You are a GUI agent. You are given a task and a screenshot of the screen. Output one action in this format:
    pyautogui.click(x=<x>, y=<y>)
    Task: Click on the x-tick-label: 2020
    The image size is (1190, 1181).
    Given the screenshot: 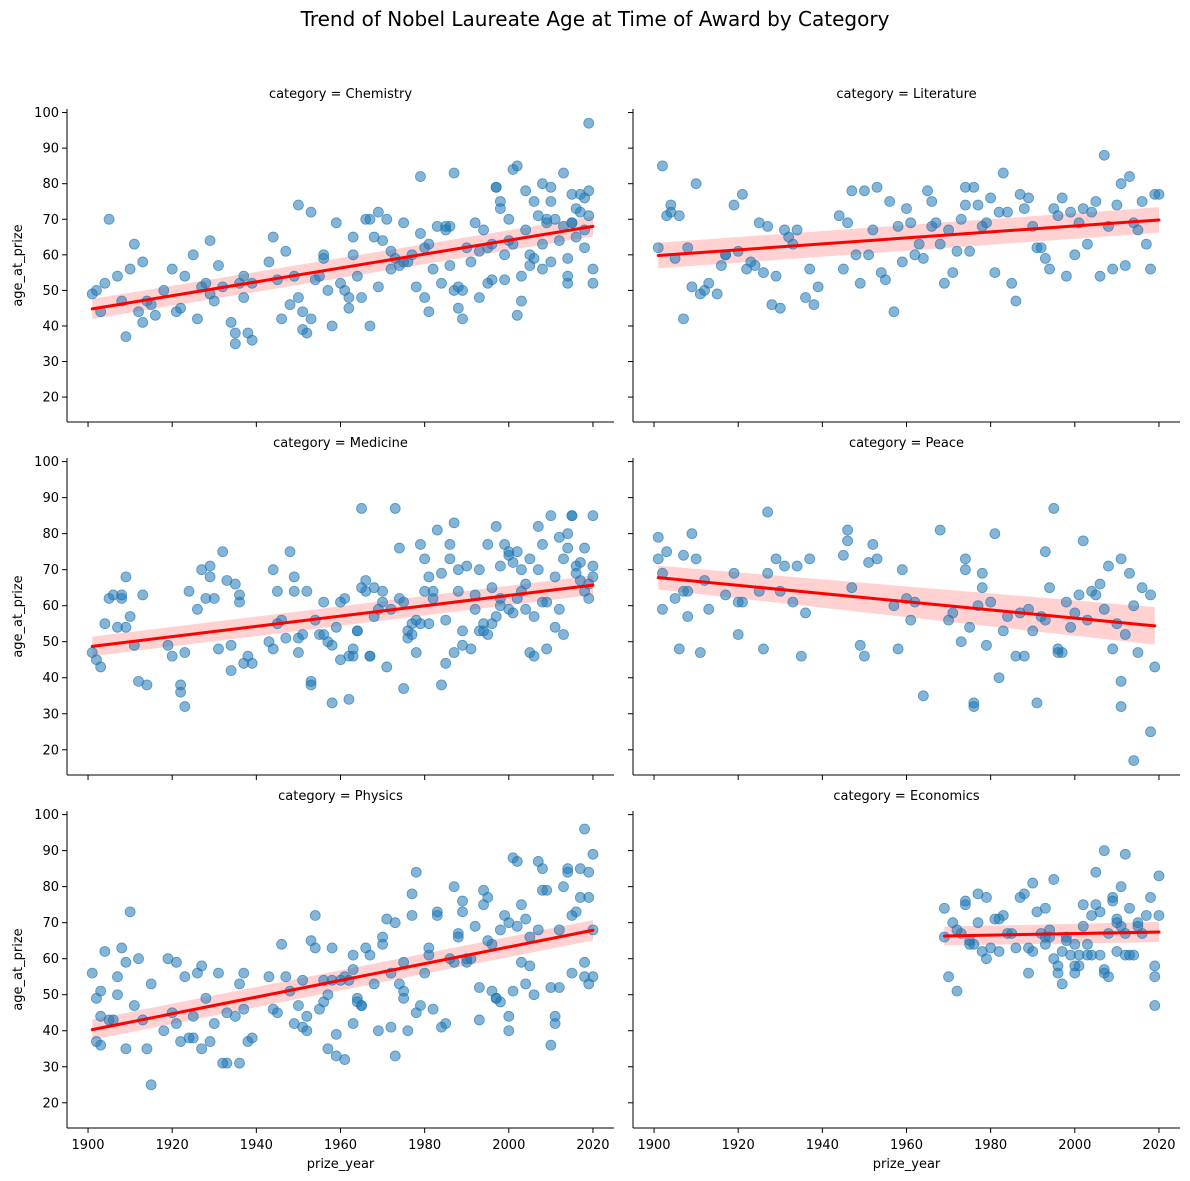 What is the action you would take?
    pyautogui.click(x=592, y=1145)
    